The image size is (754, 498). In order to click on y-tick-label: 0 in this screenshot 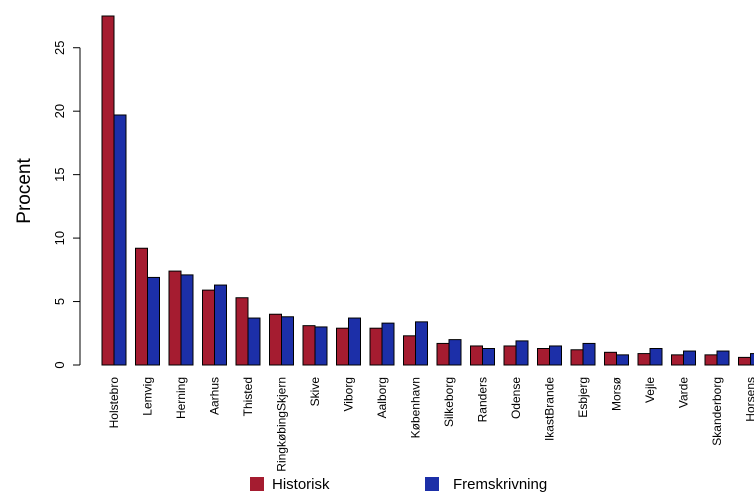, I will do `click(59, 364)`.